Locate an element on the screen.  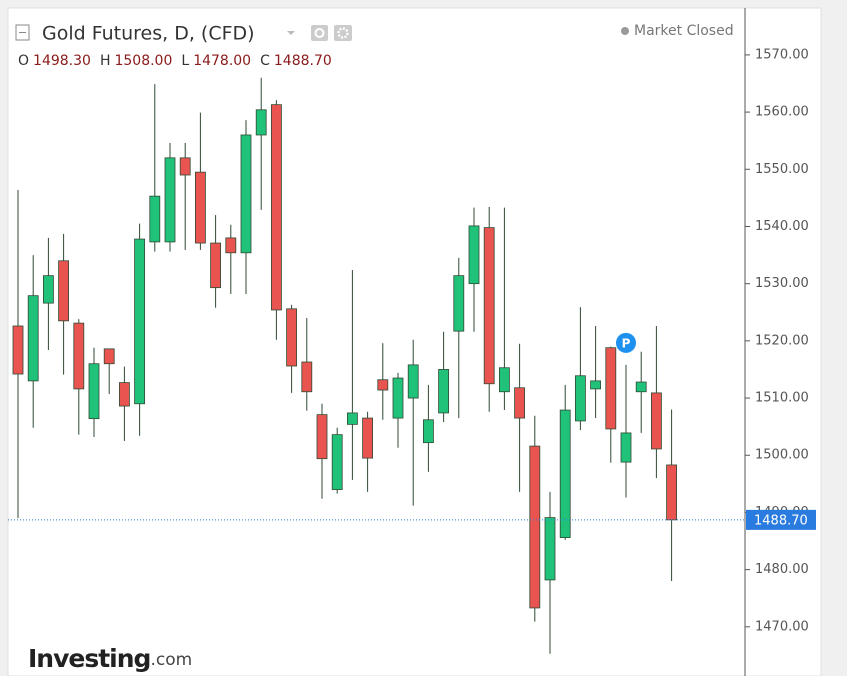
marker-badge is located at coordinates (626, 342).